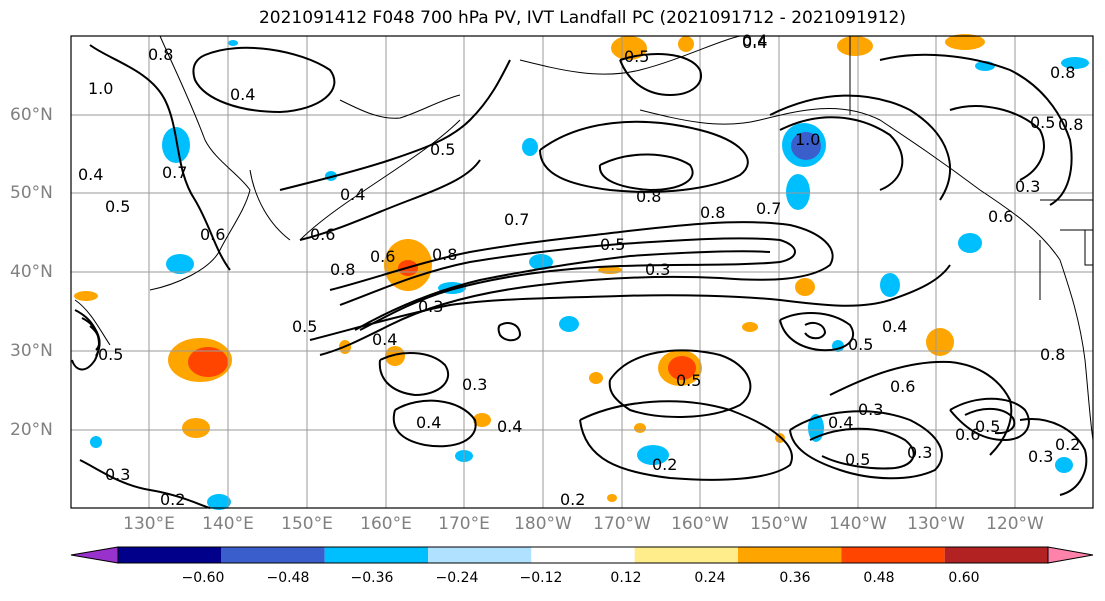  What do you see at coordinates (31, 272) in the screenshot?
I see `lat-label: 40°N` at bounding box center [31, 272].